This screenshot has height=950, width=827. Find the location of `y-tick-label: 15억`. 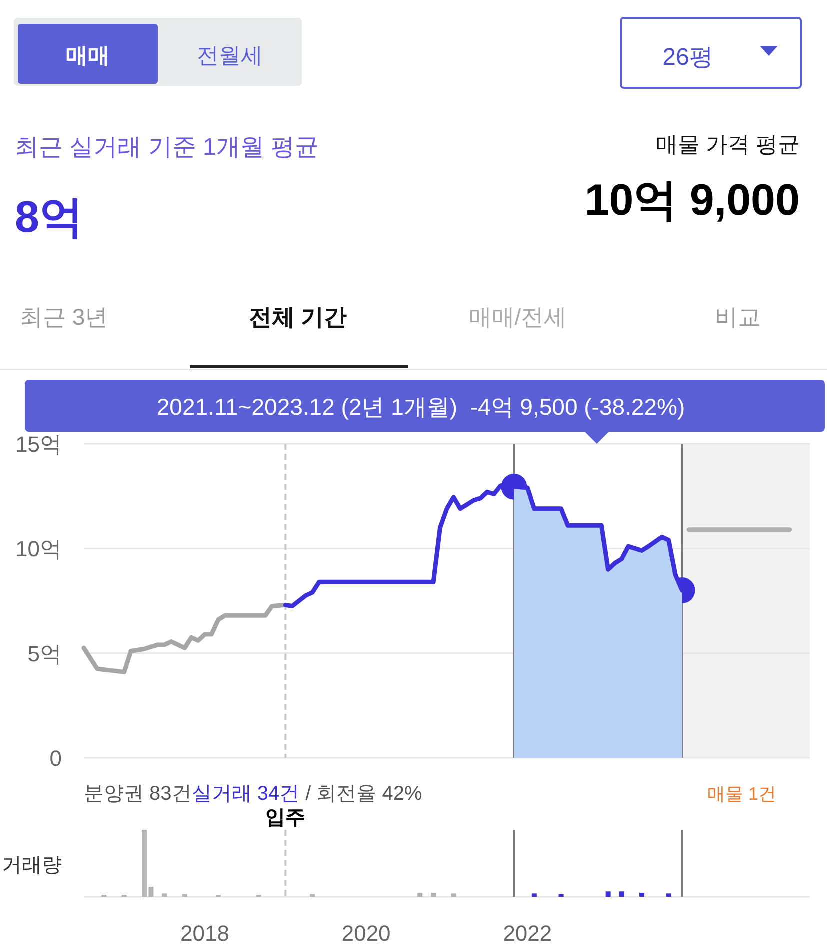

y-tick-label: 15억 is located at coordinates (39, 444).